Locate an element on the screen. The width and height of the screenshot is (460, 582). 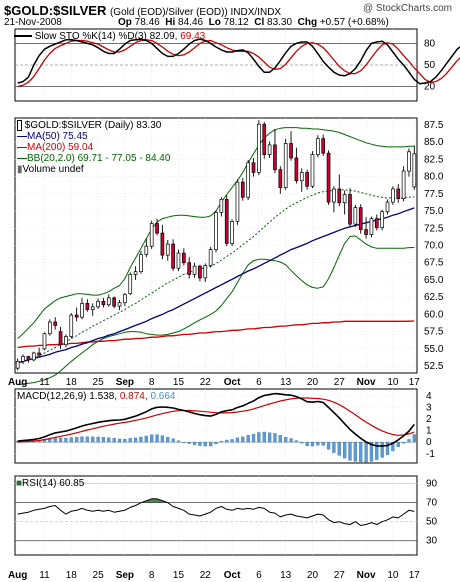
symbol-title: $GOLD:$SILVER is located at coordinates (55, 10).